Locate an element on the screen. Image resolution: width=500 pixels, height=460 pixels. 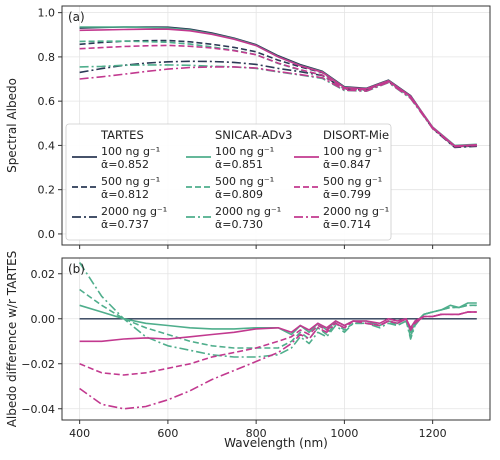
x-tick-label: 600 is located at coordinates (167, 433).